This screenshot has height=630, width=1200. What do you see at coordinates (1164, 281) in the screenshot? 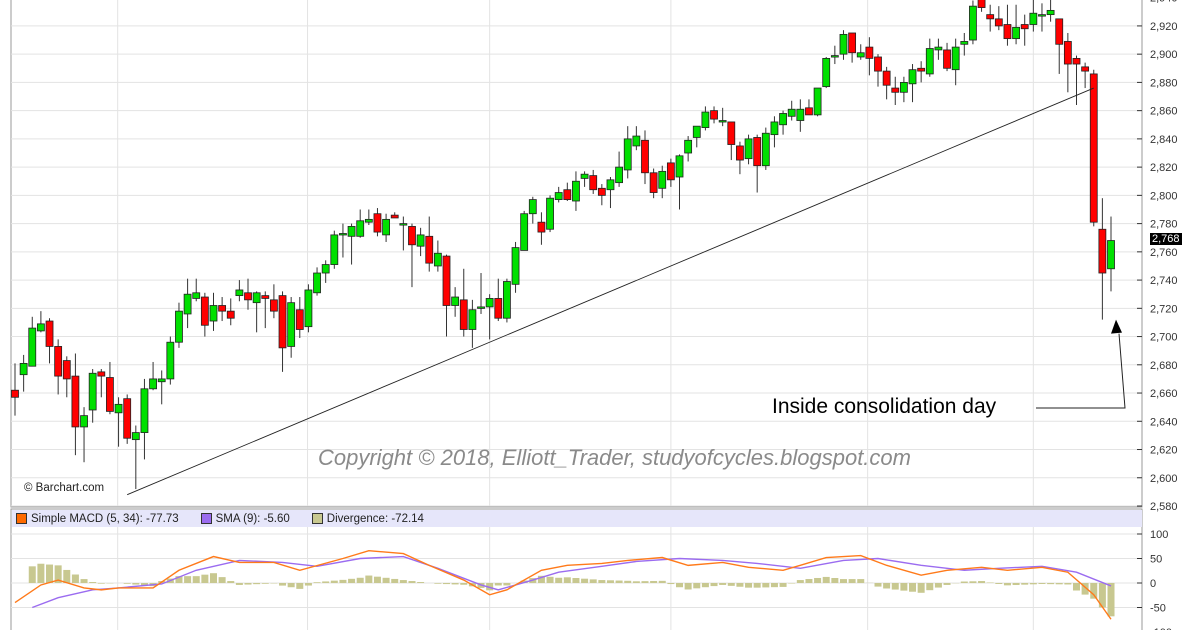
I see `y-tick-label: 2,740` at bounding box center [1164, 281].